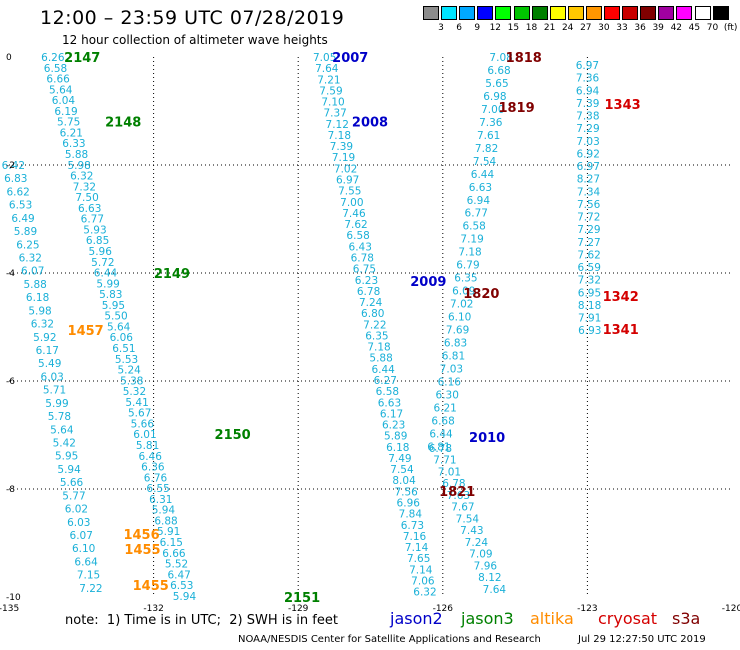 The height and width of the screenshot is (650, 740). What do you see at coordinates (339, 136) in the screenshot?
I see `swh-value: 7.18` at bounding box center [339, 136].